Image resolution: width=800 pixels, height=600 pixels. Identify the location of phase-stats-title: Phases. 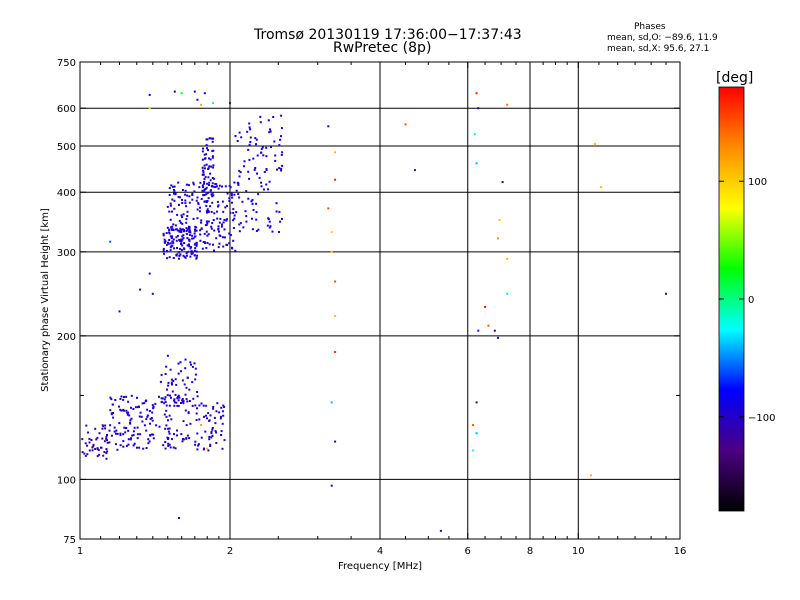
(650, 27).